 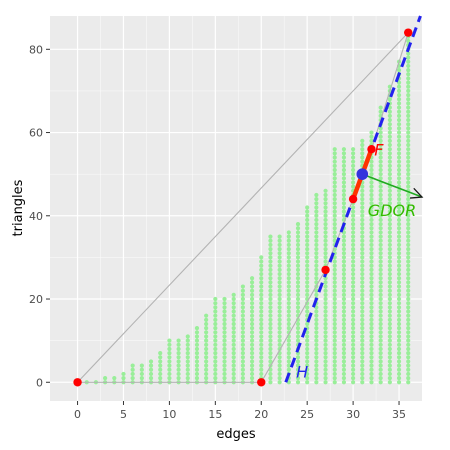 I want to click on y-tick-label: 20, so click(x=36, y=299).